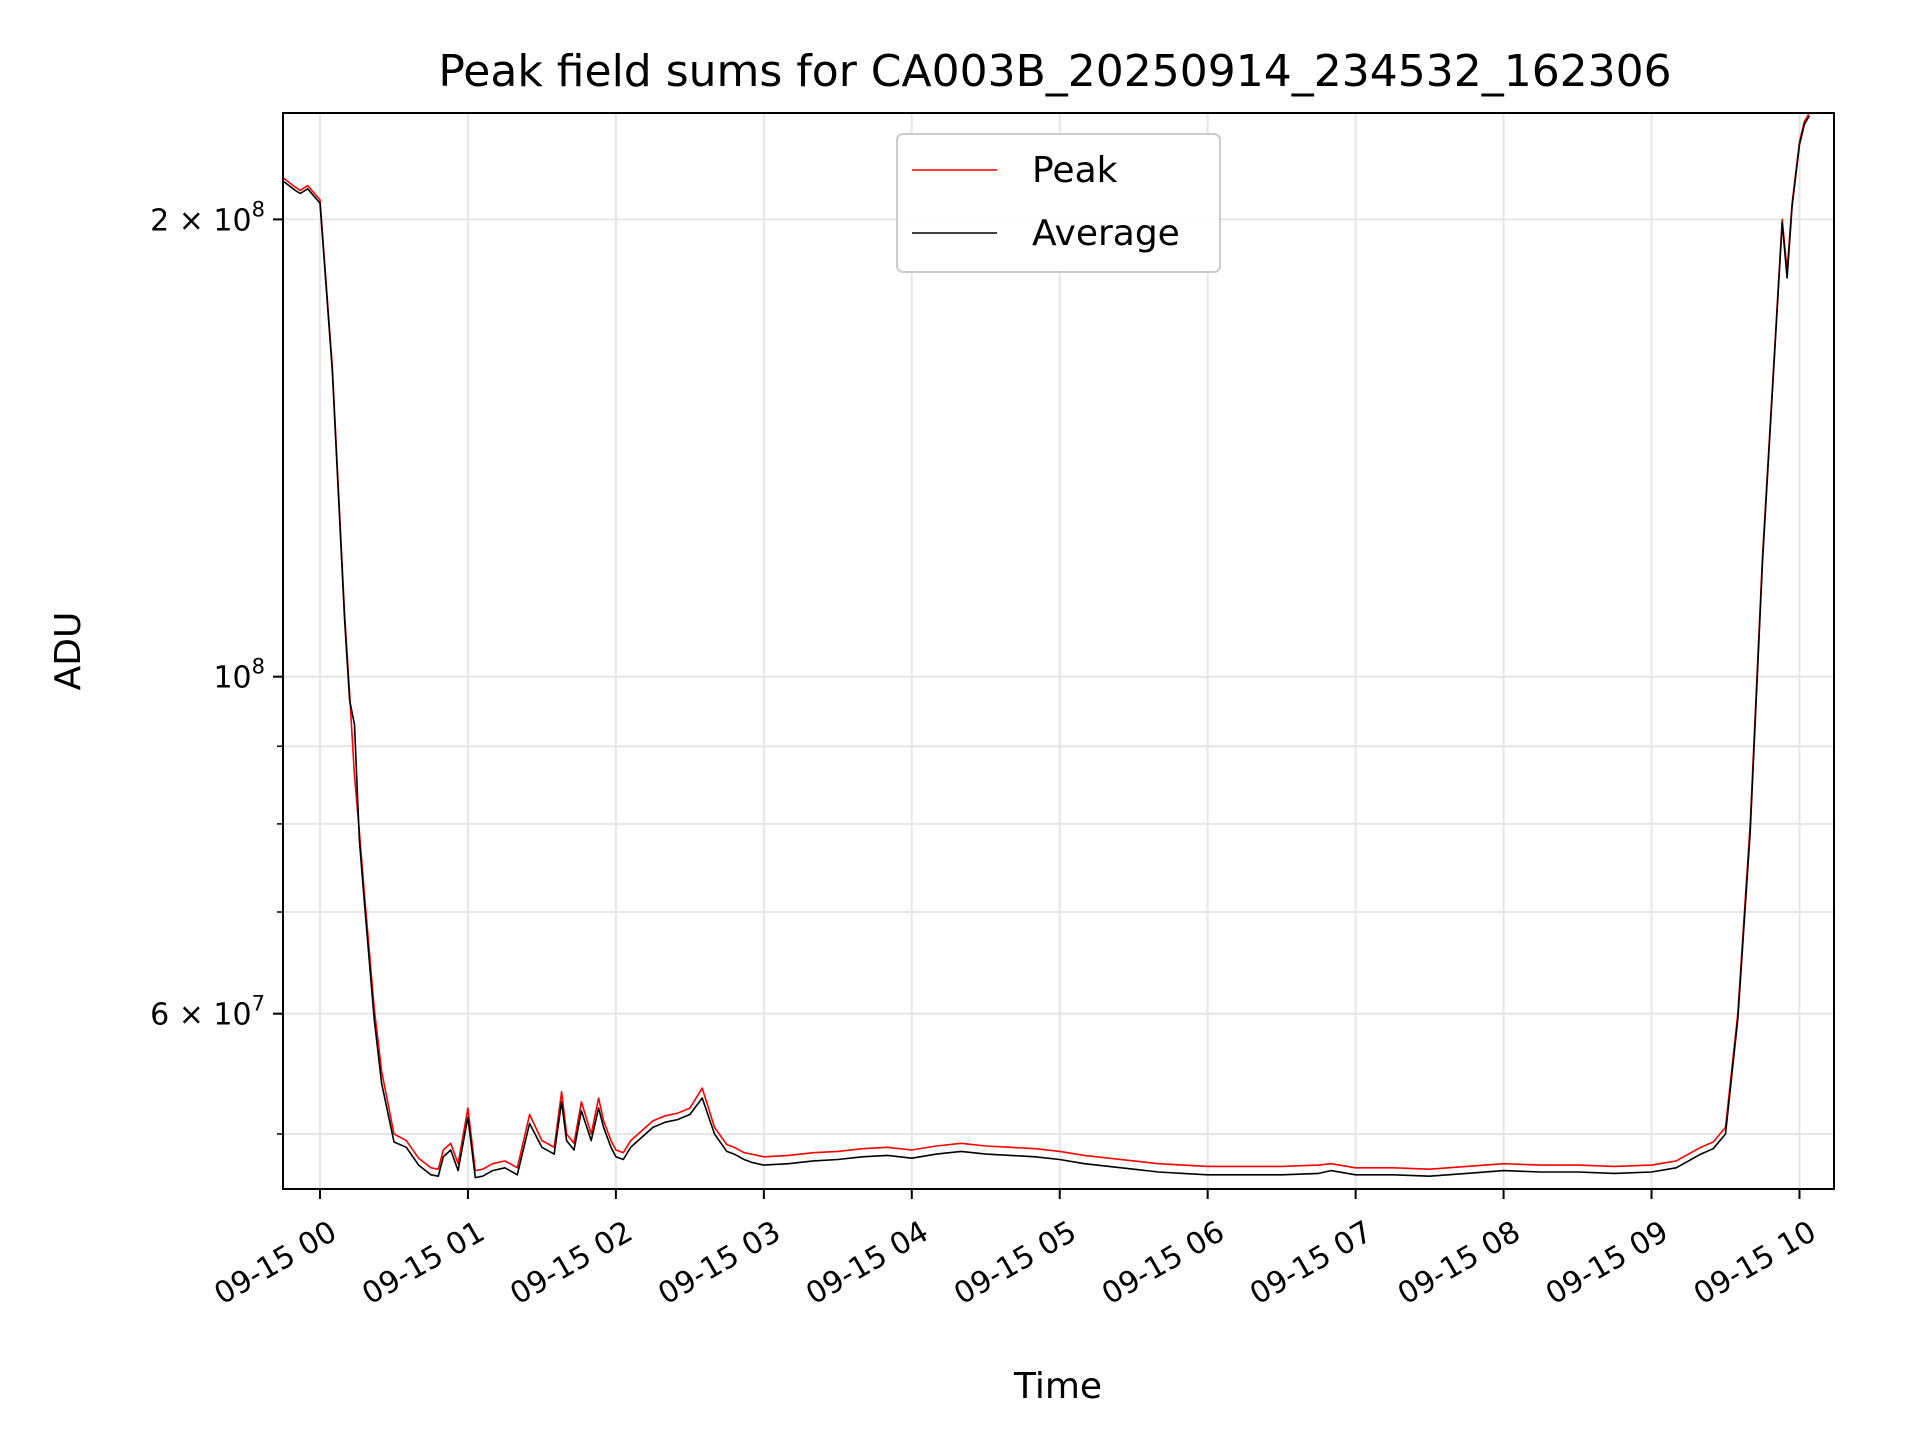 Image resolution: width=1920 pixels, height=1440 pixels. What do you see at coordinates (1075, 170) in the screenshot?
I see `legend-label-peak: Peak` at bounding box center [1075, 170].